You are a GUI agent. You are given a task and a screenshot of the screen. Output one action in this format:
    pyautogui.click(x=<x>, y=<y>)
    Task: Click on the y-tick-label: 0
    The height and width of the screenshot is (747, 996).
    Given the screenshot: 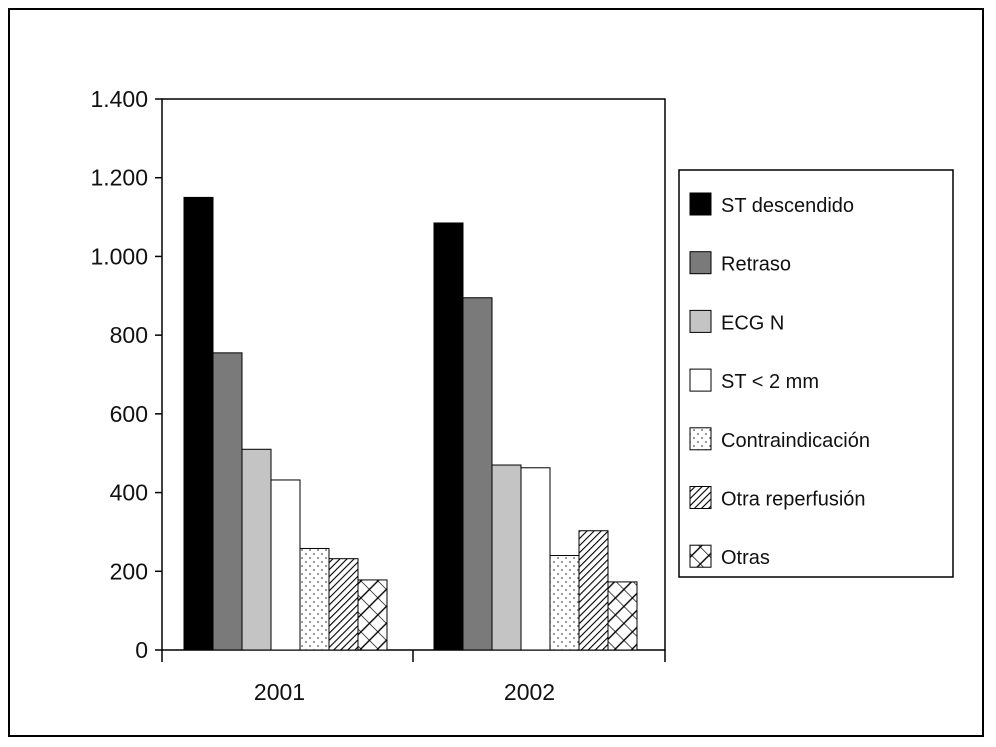 What is the action you would take?
    pyautogui.click(x=141, y=650)
    